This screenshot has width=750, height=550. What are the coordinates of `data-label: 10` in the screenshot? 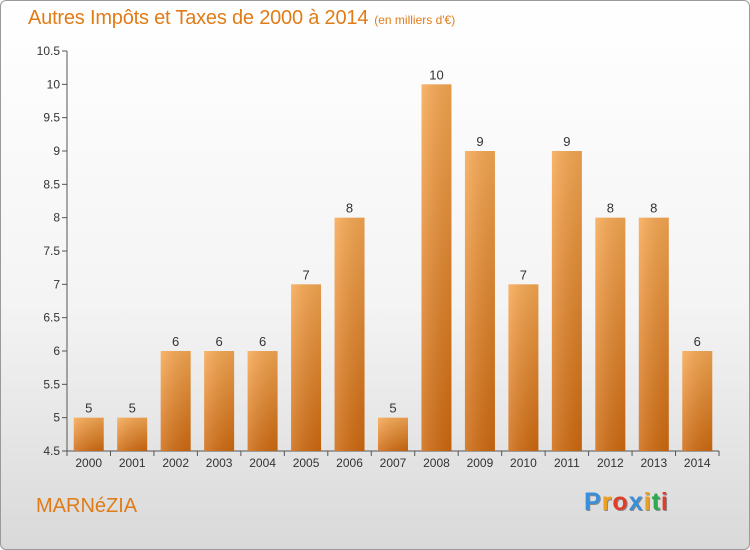 It's located at (436, 74).